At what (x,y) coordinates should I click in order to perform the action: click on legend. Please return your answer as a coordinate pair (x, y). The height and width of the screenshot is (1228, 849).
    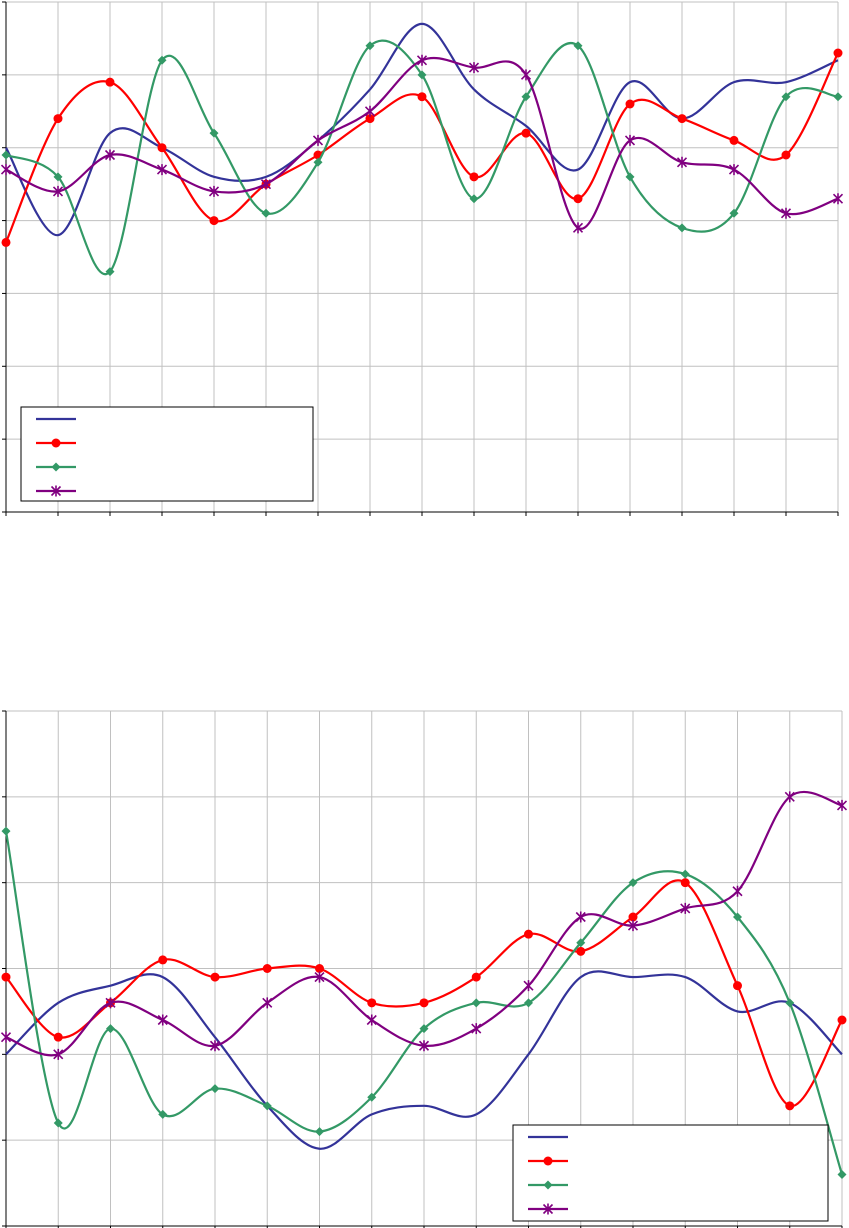
    Looking at the image, I should click on (670, 1173).